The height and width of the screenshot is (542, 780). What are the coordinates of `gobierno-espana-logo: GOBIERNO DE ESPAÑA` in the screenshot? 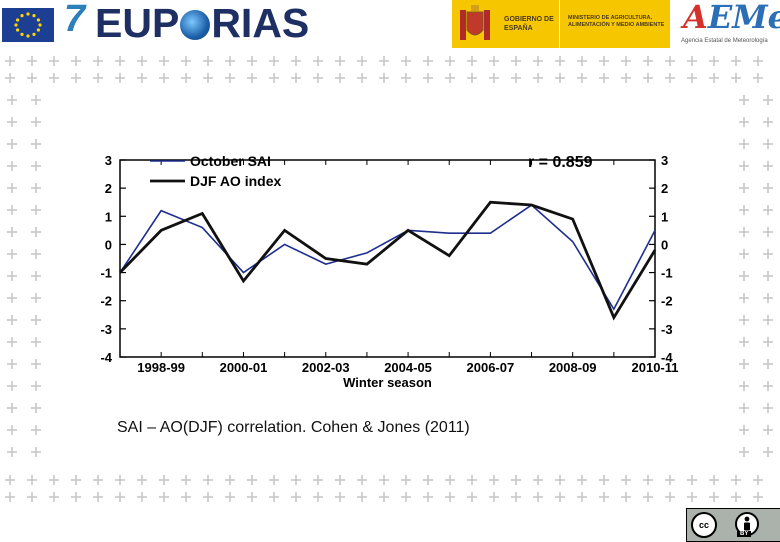 It's located at (505, 24).